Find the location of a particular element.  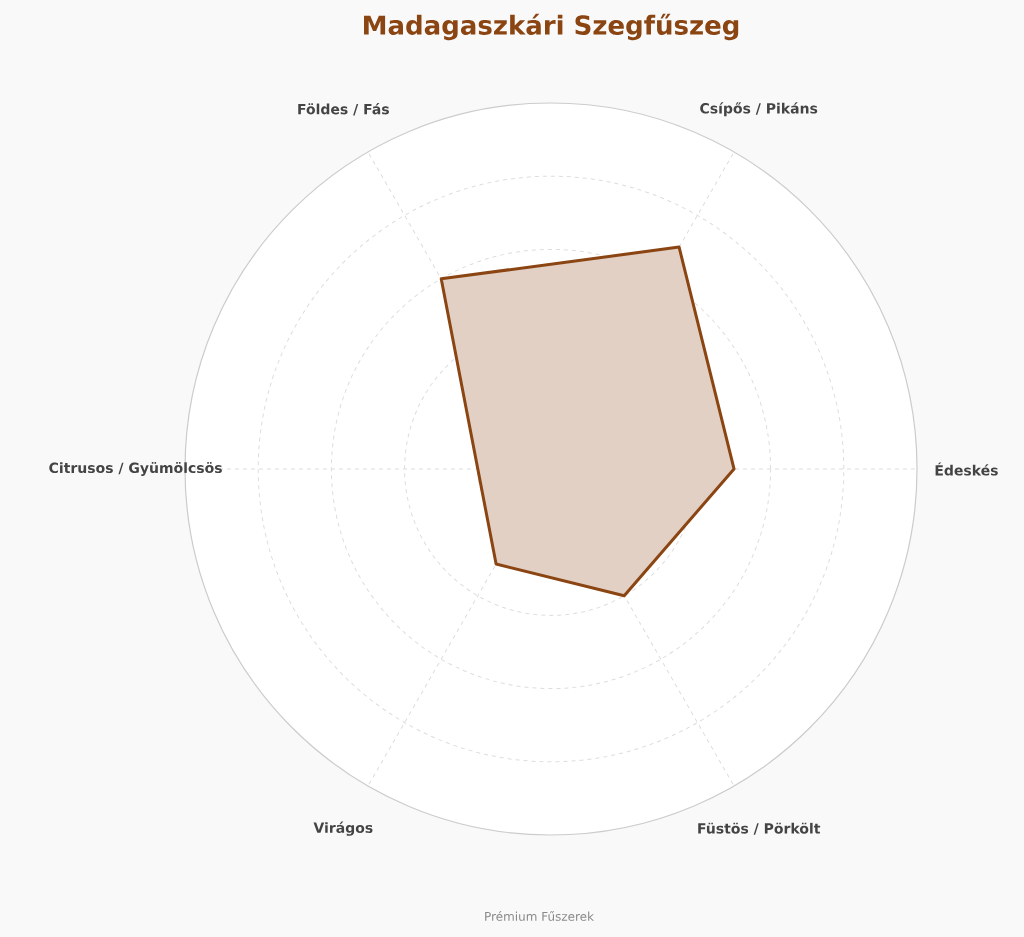

chart-title: Madagaszkári Szegfűszeg is located at coordinates (551, 27).